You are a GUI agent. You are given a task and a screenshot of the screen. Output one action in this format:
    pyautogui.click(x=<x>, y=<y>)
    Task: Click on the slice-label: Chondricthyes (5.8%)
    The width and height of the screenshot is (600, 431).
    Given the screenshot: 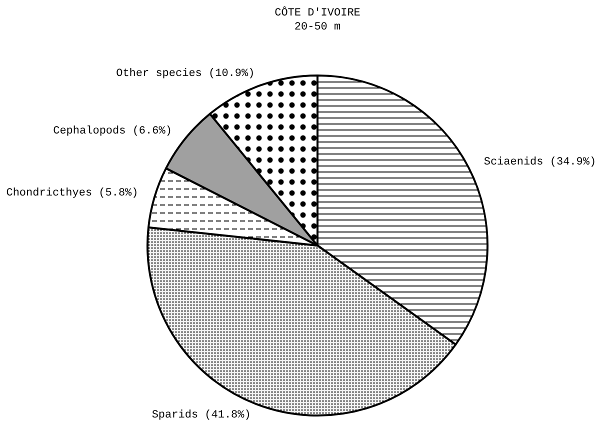 What is the action you would take?
    pyautogui.click(x=72, y=194)
    